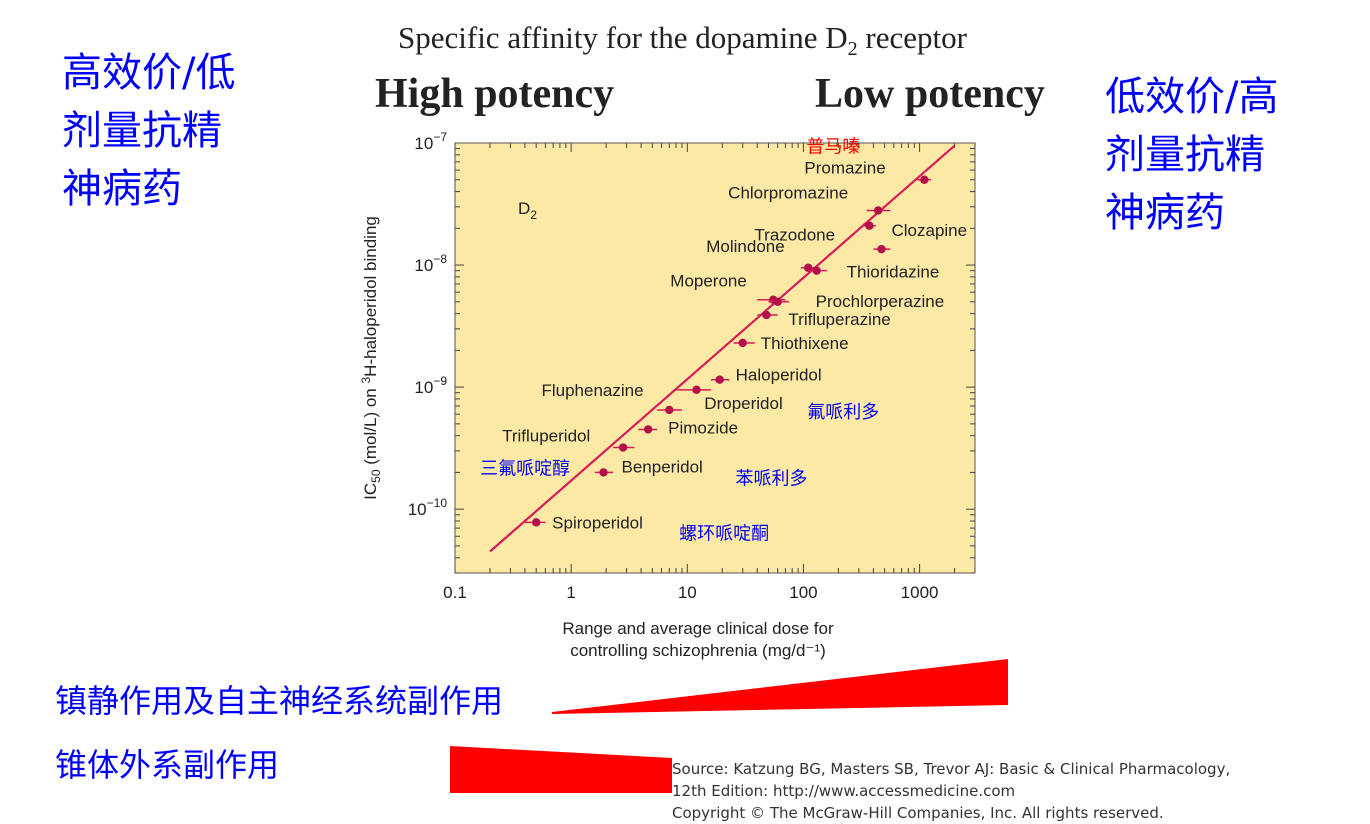  I want to click on drug-label-droperidol: Droperidol, so click(743, 403).